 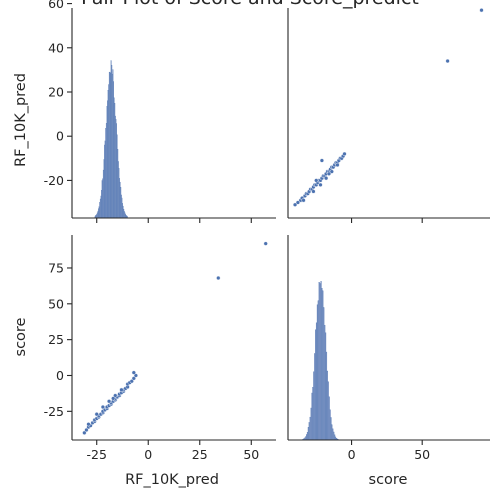 What do you see at coordinates (172, 480) in the screenshot?
I see `rf-x-axis-label: RF_10K_pred` at bounding box center [172, 480].